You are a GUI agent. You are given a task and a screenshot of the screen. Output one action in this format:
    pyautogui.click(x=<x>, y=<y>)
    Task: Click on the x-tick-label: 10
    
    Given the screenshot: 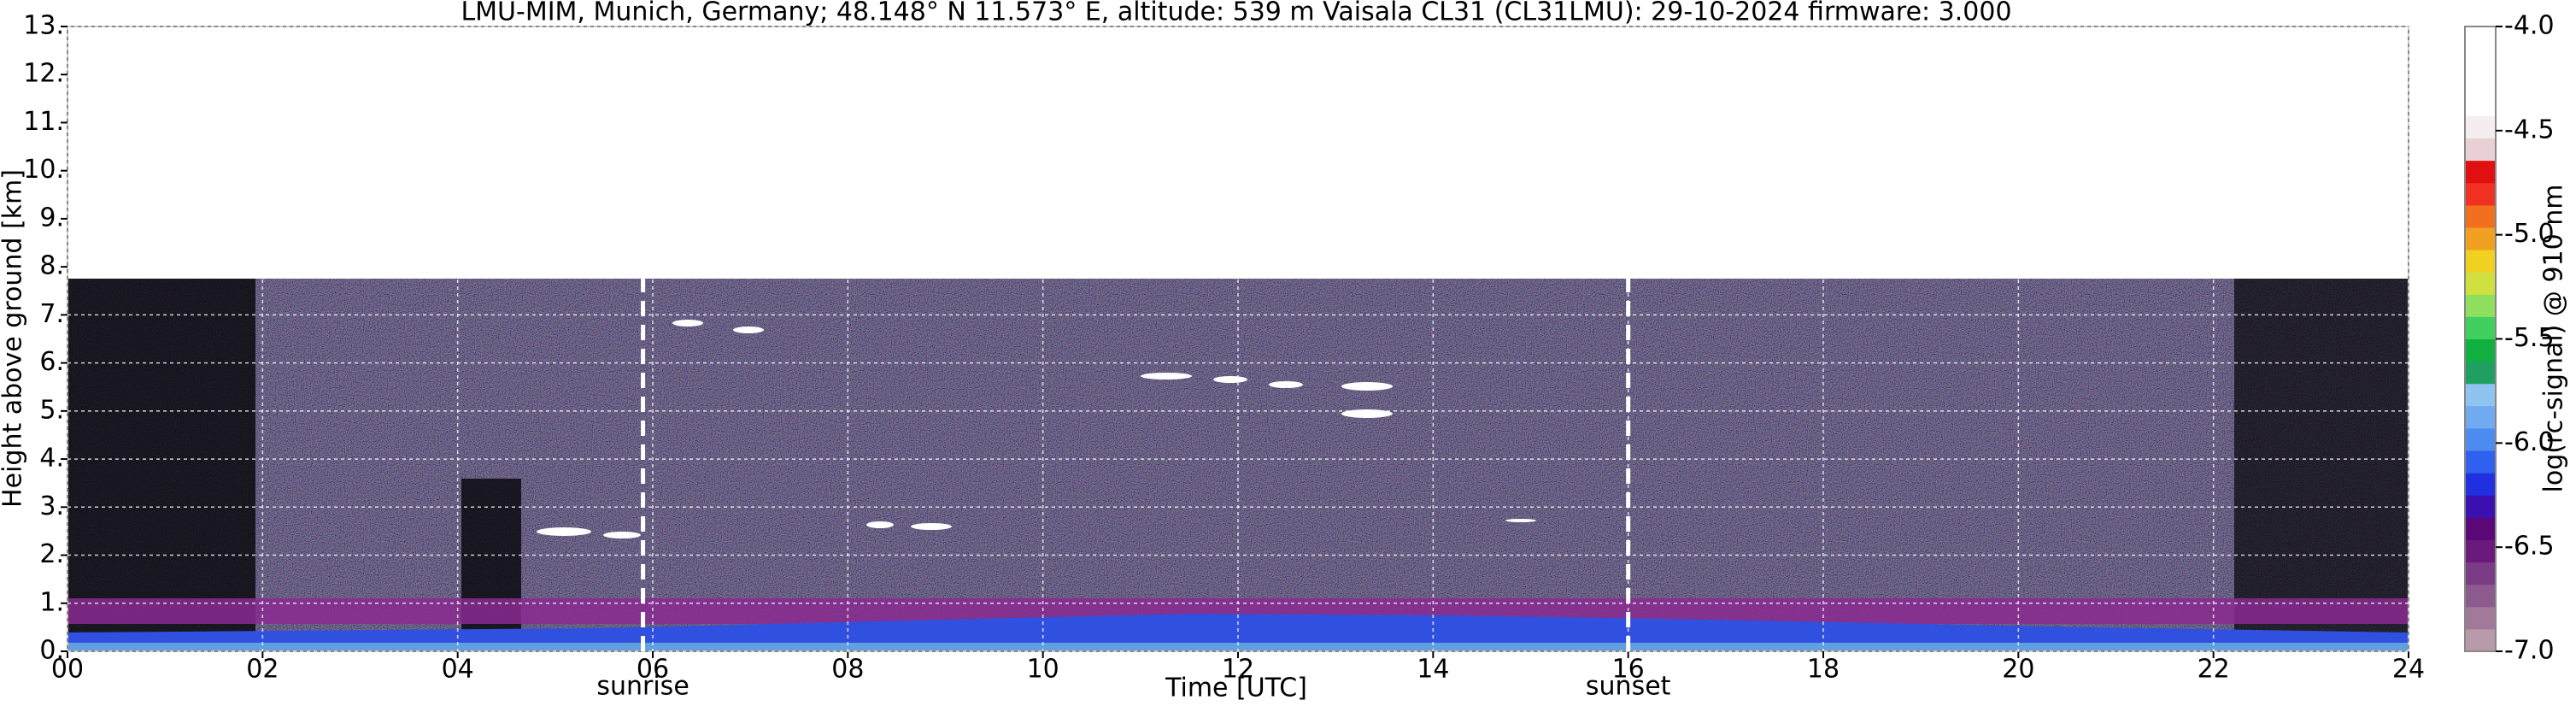 What is the action you would take?
    pyautogui.click(x=1043, y=670)
    